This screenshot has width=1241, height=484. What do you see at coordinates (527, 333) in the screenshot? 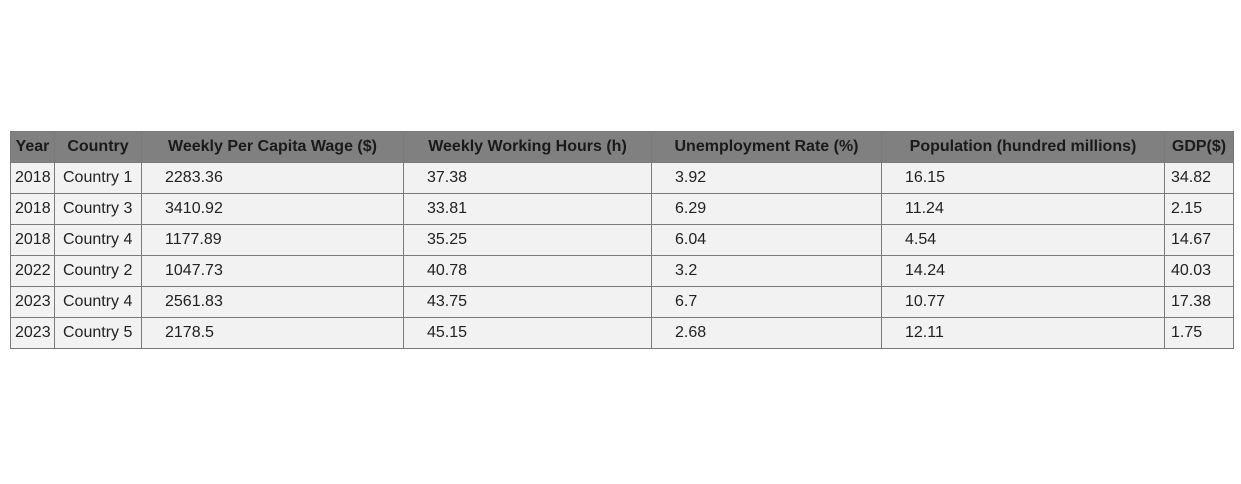
I see `cell-weekly-hours: 45.15` at bounding box center [527, 333].